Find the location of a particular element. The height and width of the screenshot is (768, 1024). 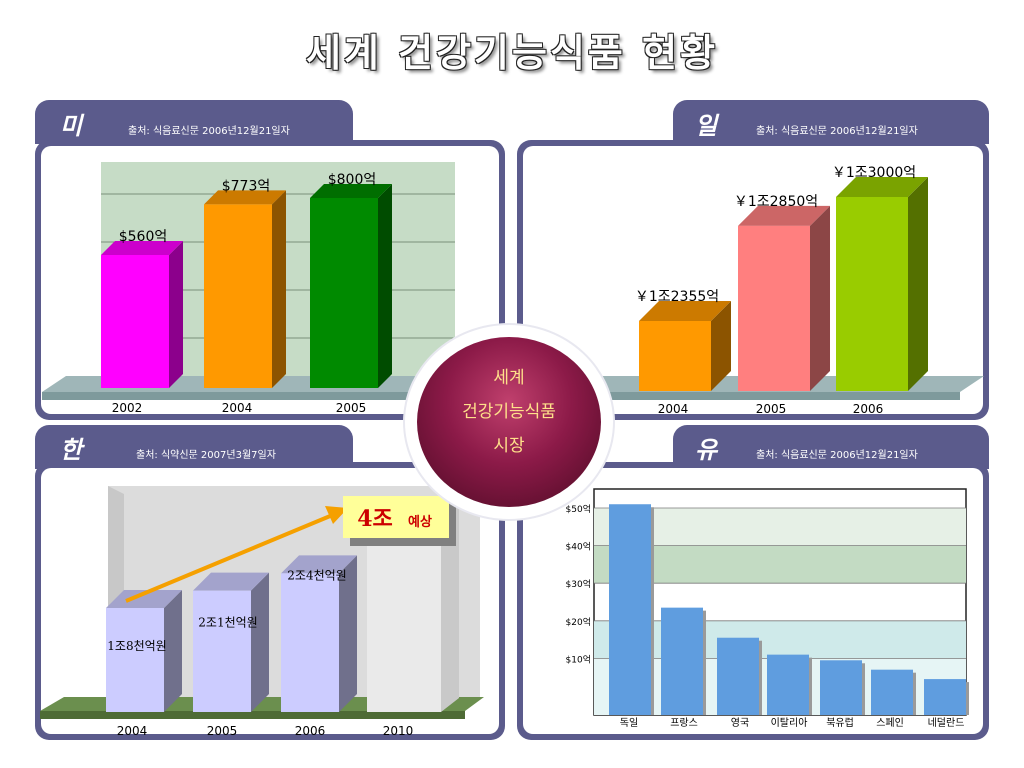

country-label-korea: 한국 is located at coordinates (71, 467).